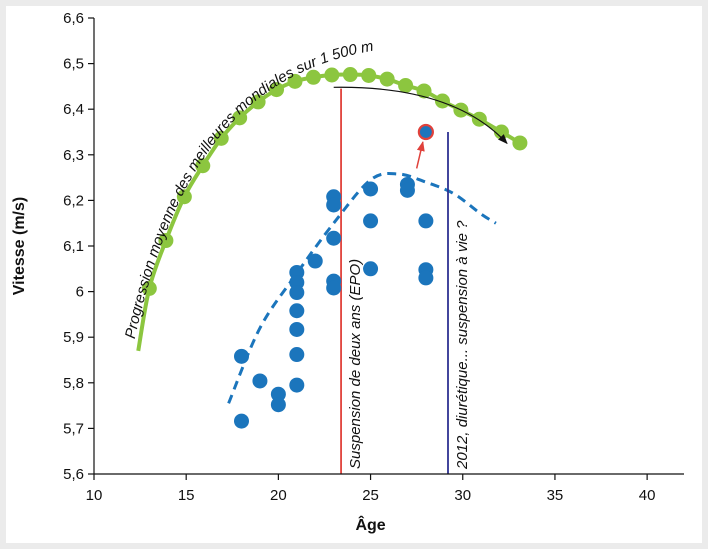  Describe the element at coordinates (73, 18) in the screenshot. I see `y-tick-label: 6,6` at that location.